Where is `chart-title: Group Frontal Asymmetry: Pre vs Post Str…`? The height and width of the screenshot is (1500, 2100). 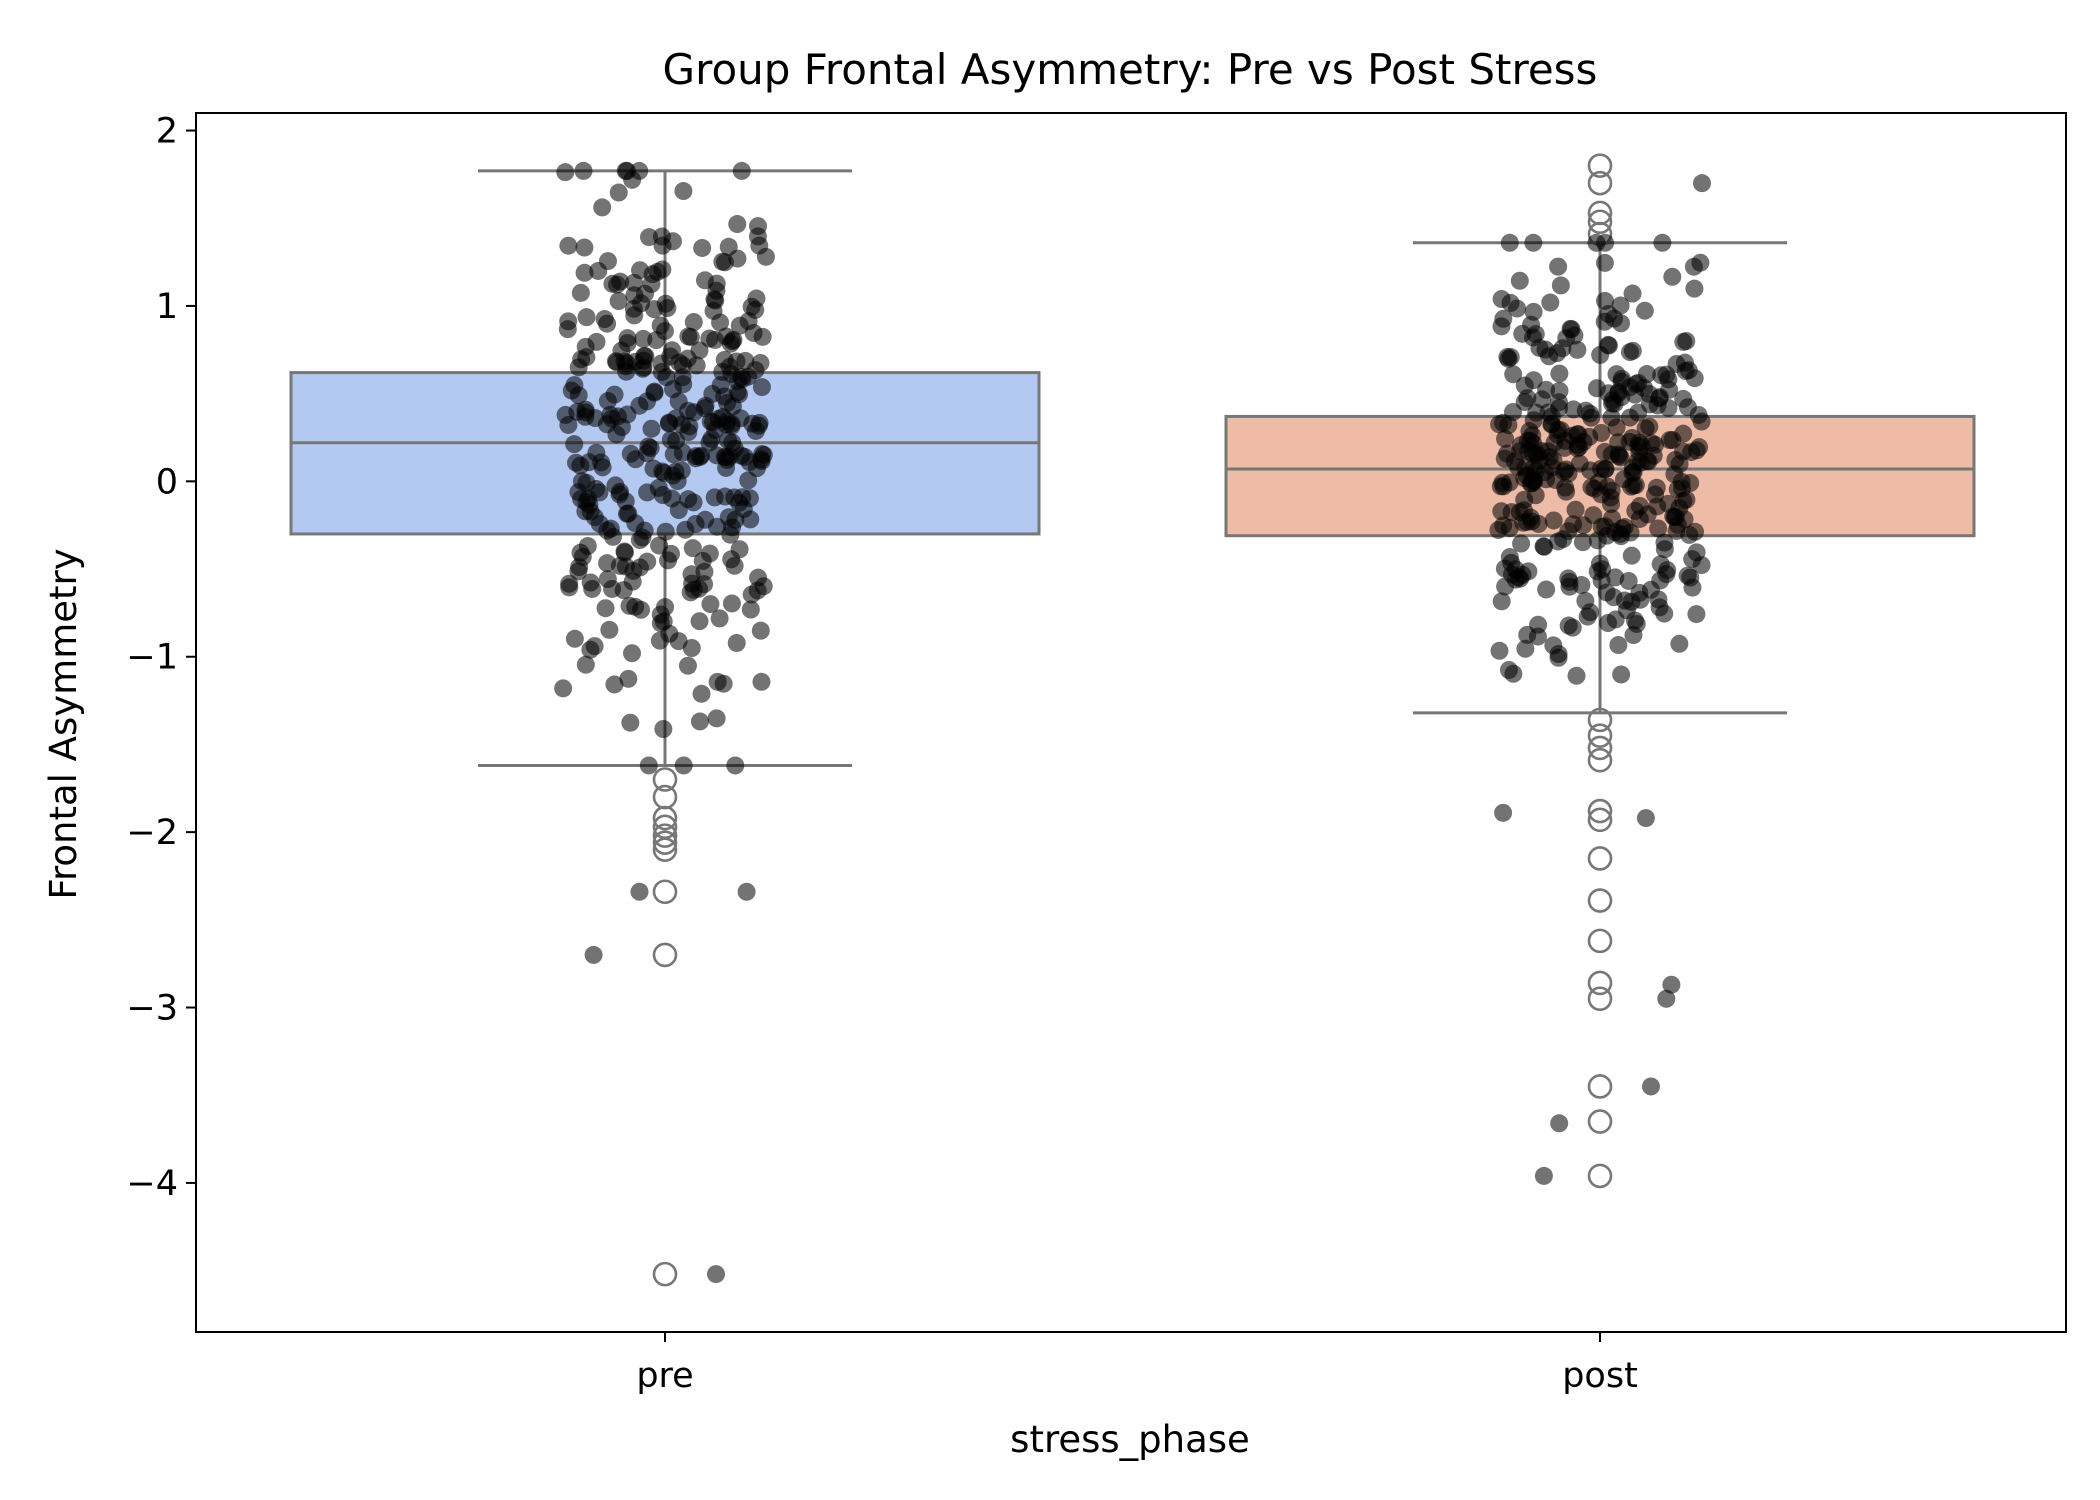
chart-title: Group Frontal Asymmetry: Pre vs Post Str… is located at coordinates (1130, 69).